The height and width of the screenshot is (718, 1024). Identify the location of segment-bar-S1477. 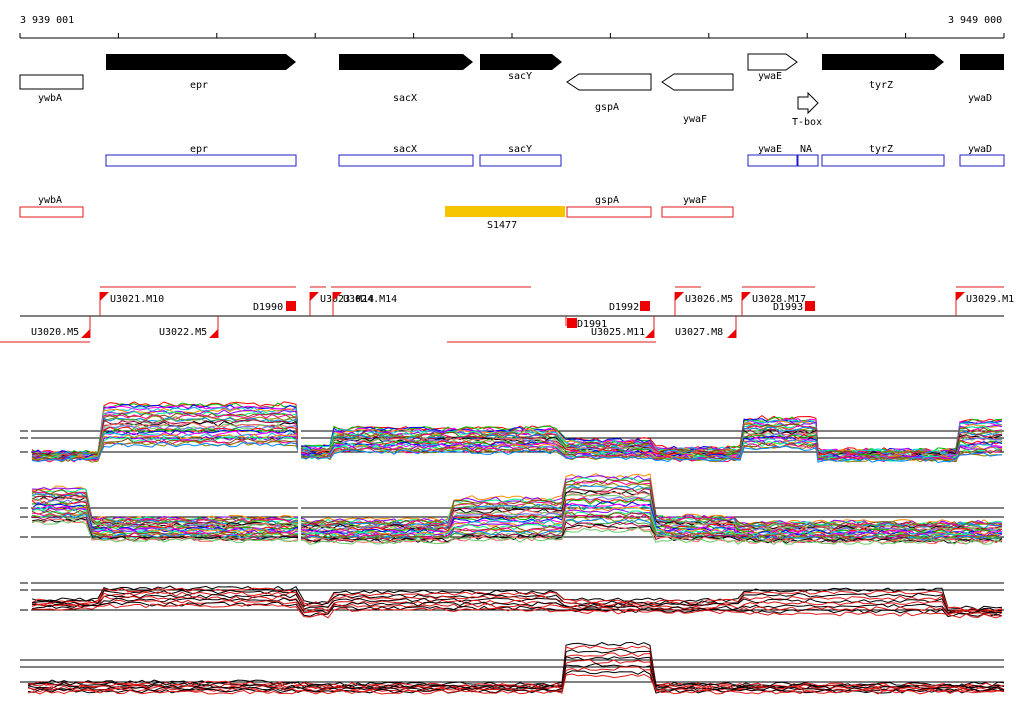
(505, 211).